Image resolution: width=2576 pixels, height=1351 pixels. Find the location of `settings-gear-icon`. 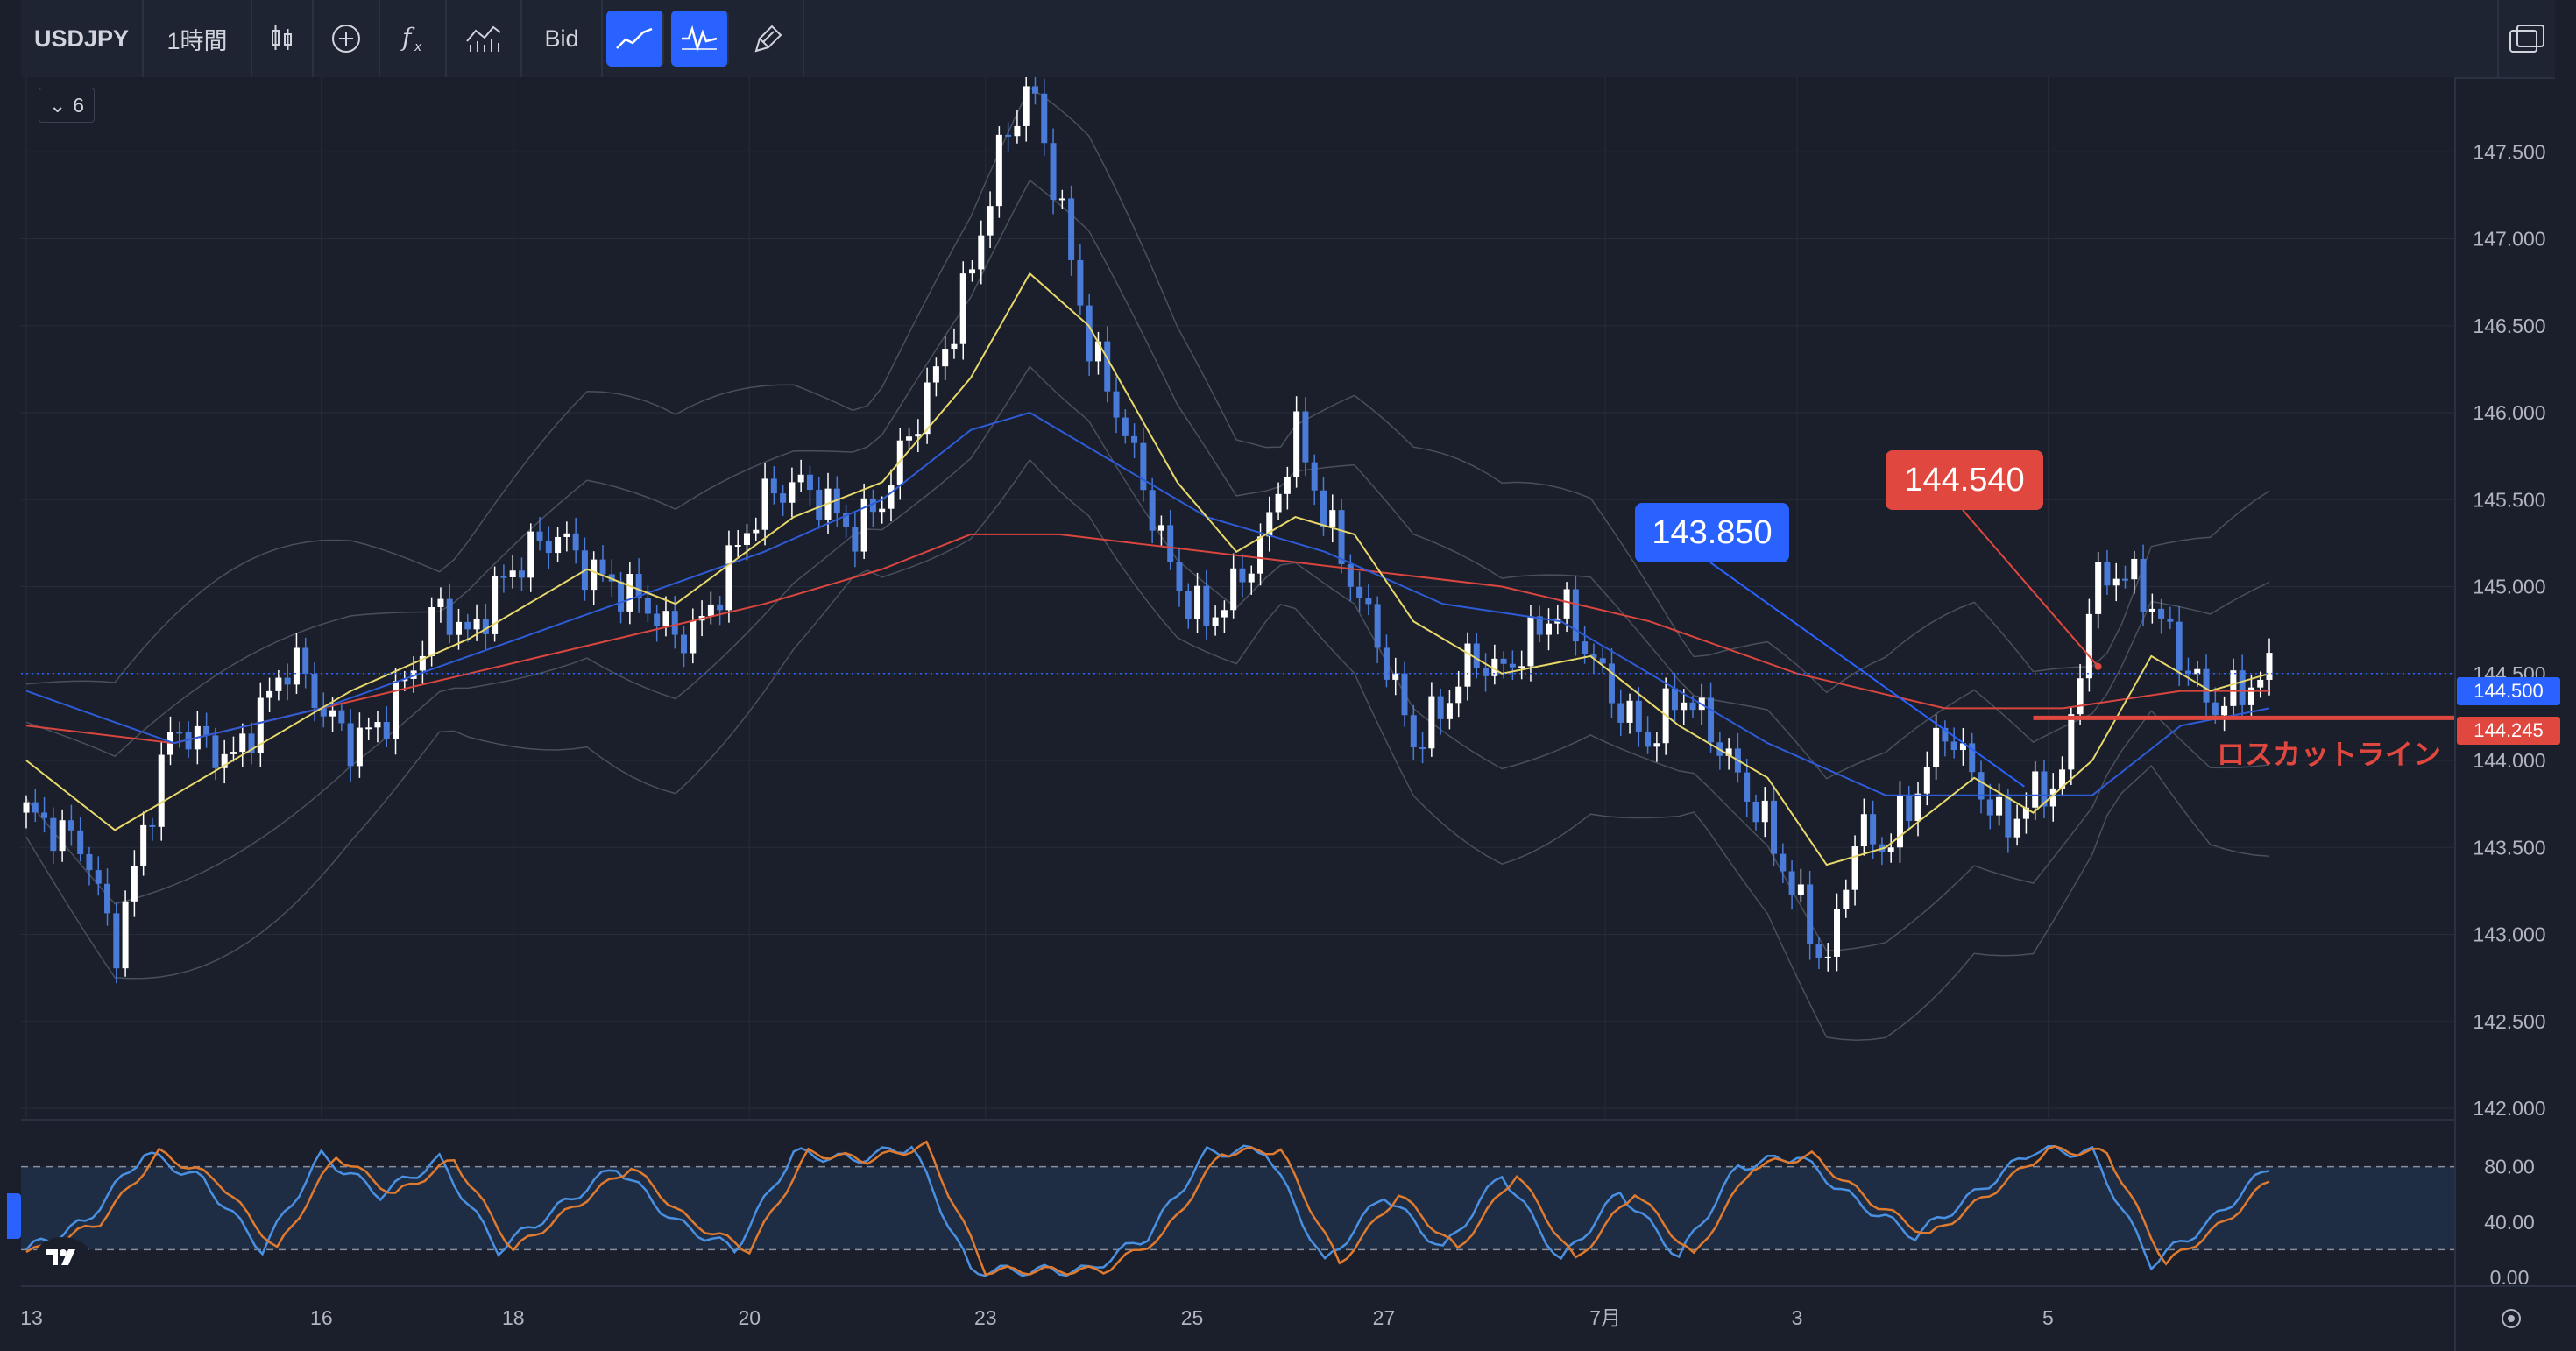

settings-gear-icon is located at coordinates (2511, 1318).